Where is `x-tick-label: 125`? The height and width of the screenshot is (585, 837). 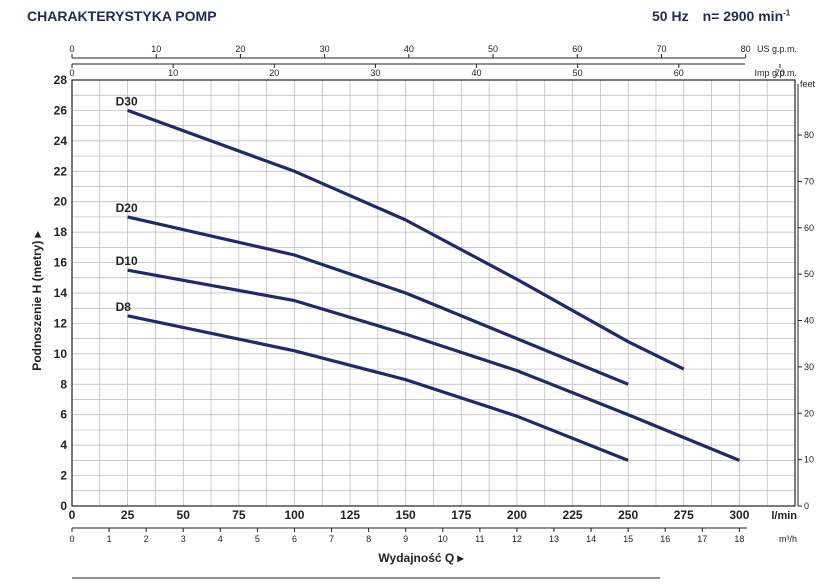 x-tick-label: 125 is located at coordinates (350, 515).